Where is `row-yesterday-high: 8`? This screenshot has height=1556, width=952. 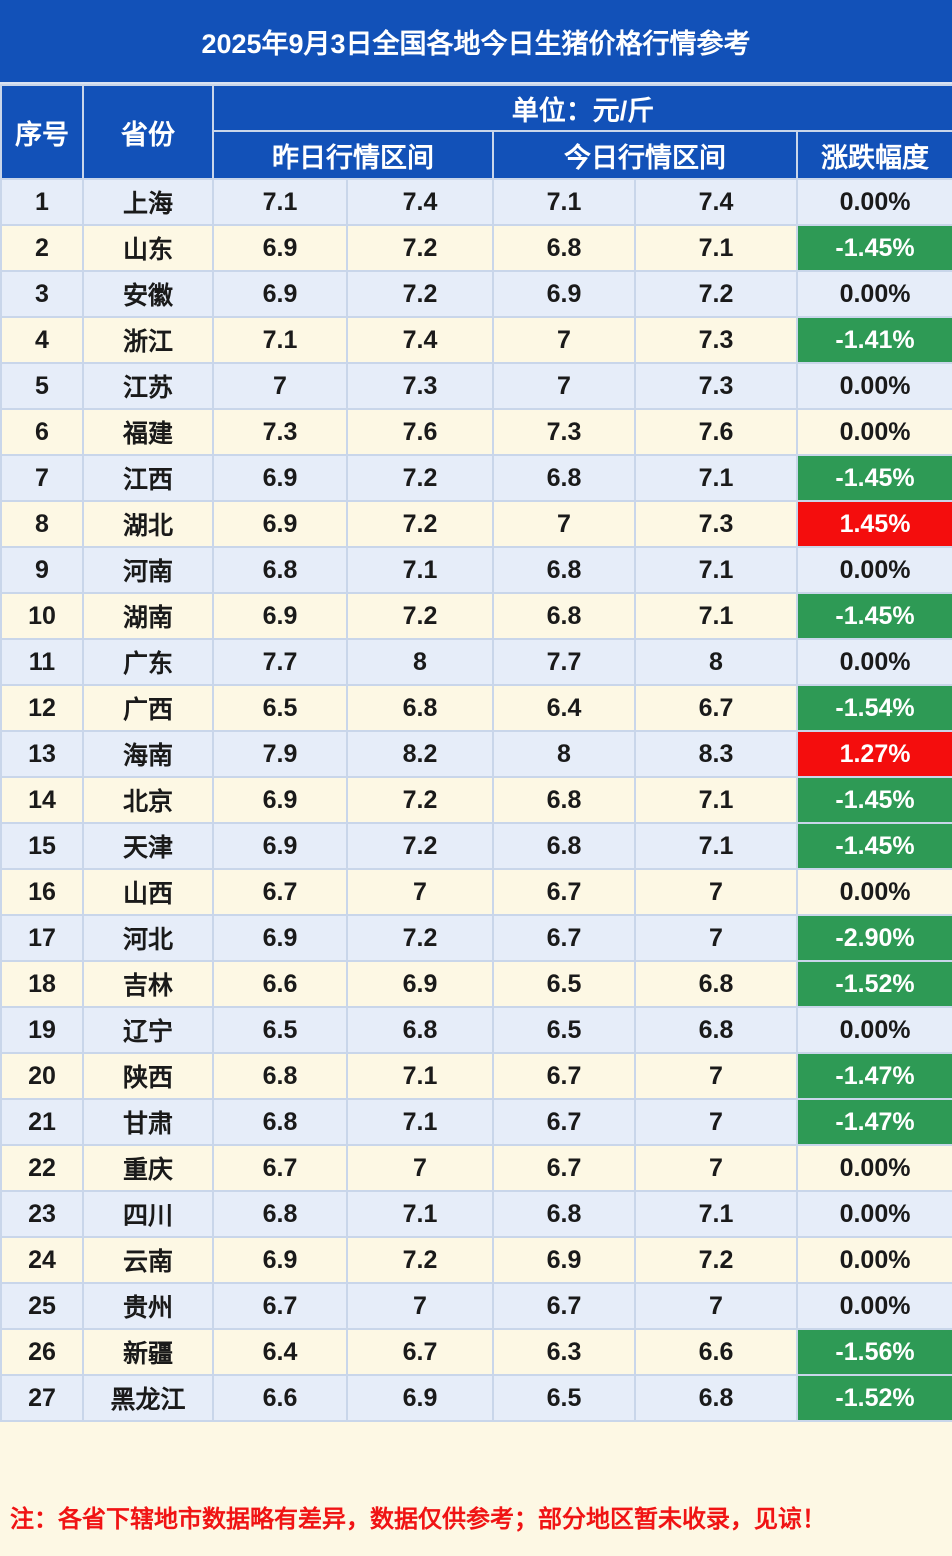 row-yesterday-high: 8 is located at coordinates (420, 662).